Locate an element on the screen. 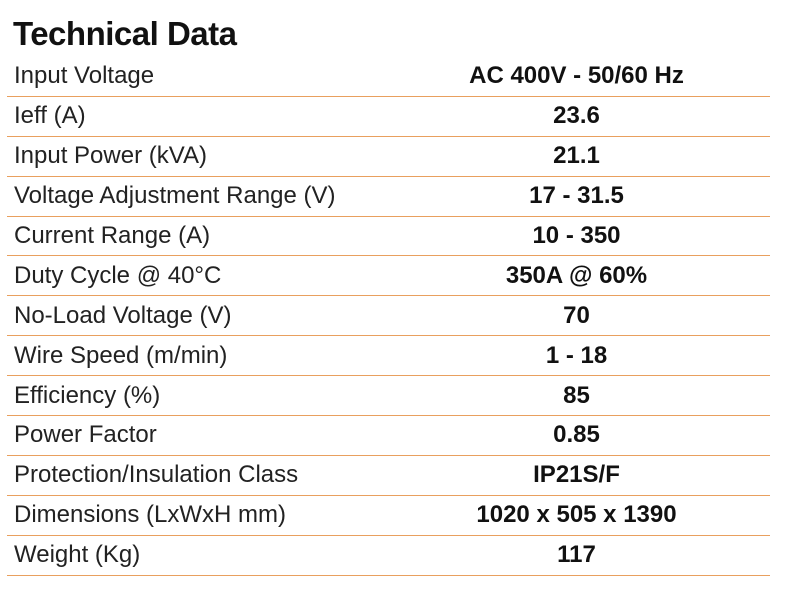 Image resolution: width=786 pixels, height=592 pixels. table-row: Power Factor 0.85 is located at coordinates (388, 436).